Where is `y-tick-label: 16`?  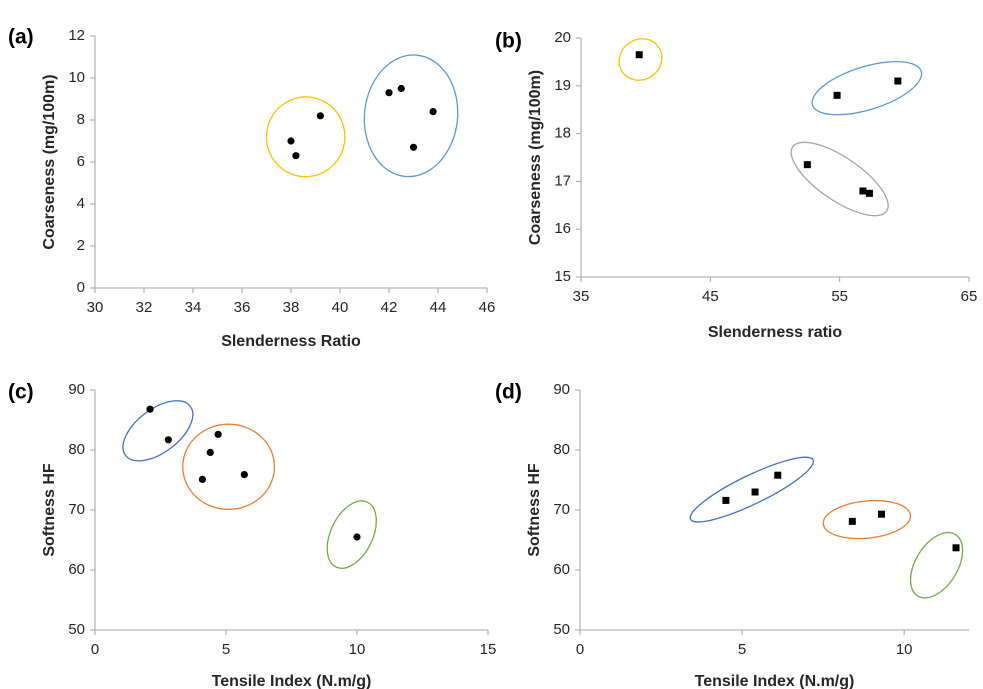
y-tick-label: 16 is located at coordinates (562, 228).